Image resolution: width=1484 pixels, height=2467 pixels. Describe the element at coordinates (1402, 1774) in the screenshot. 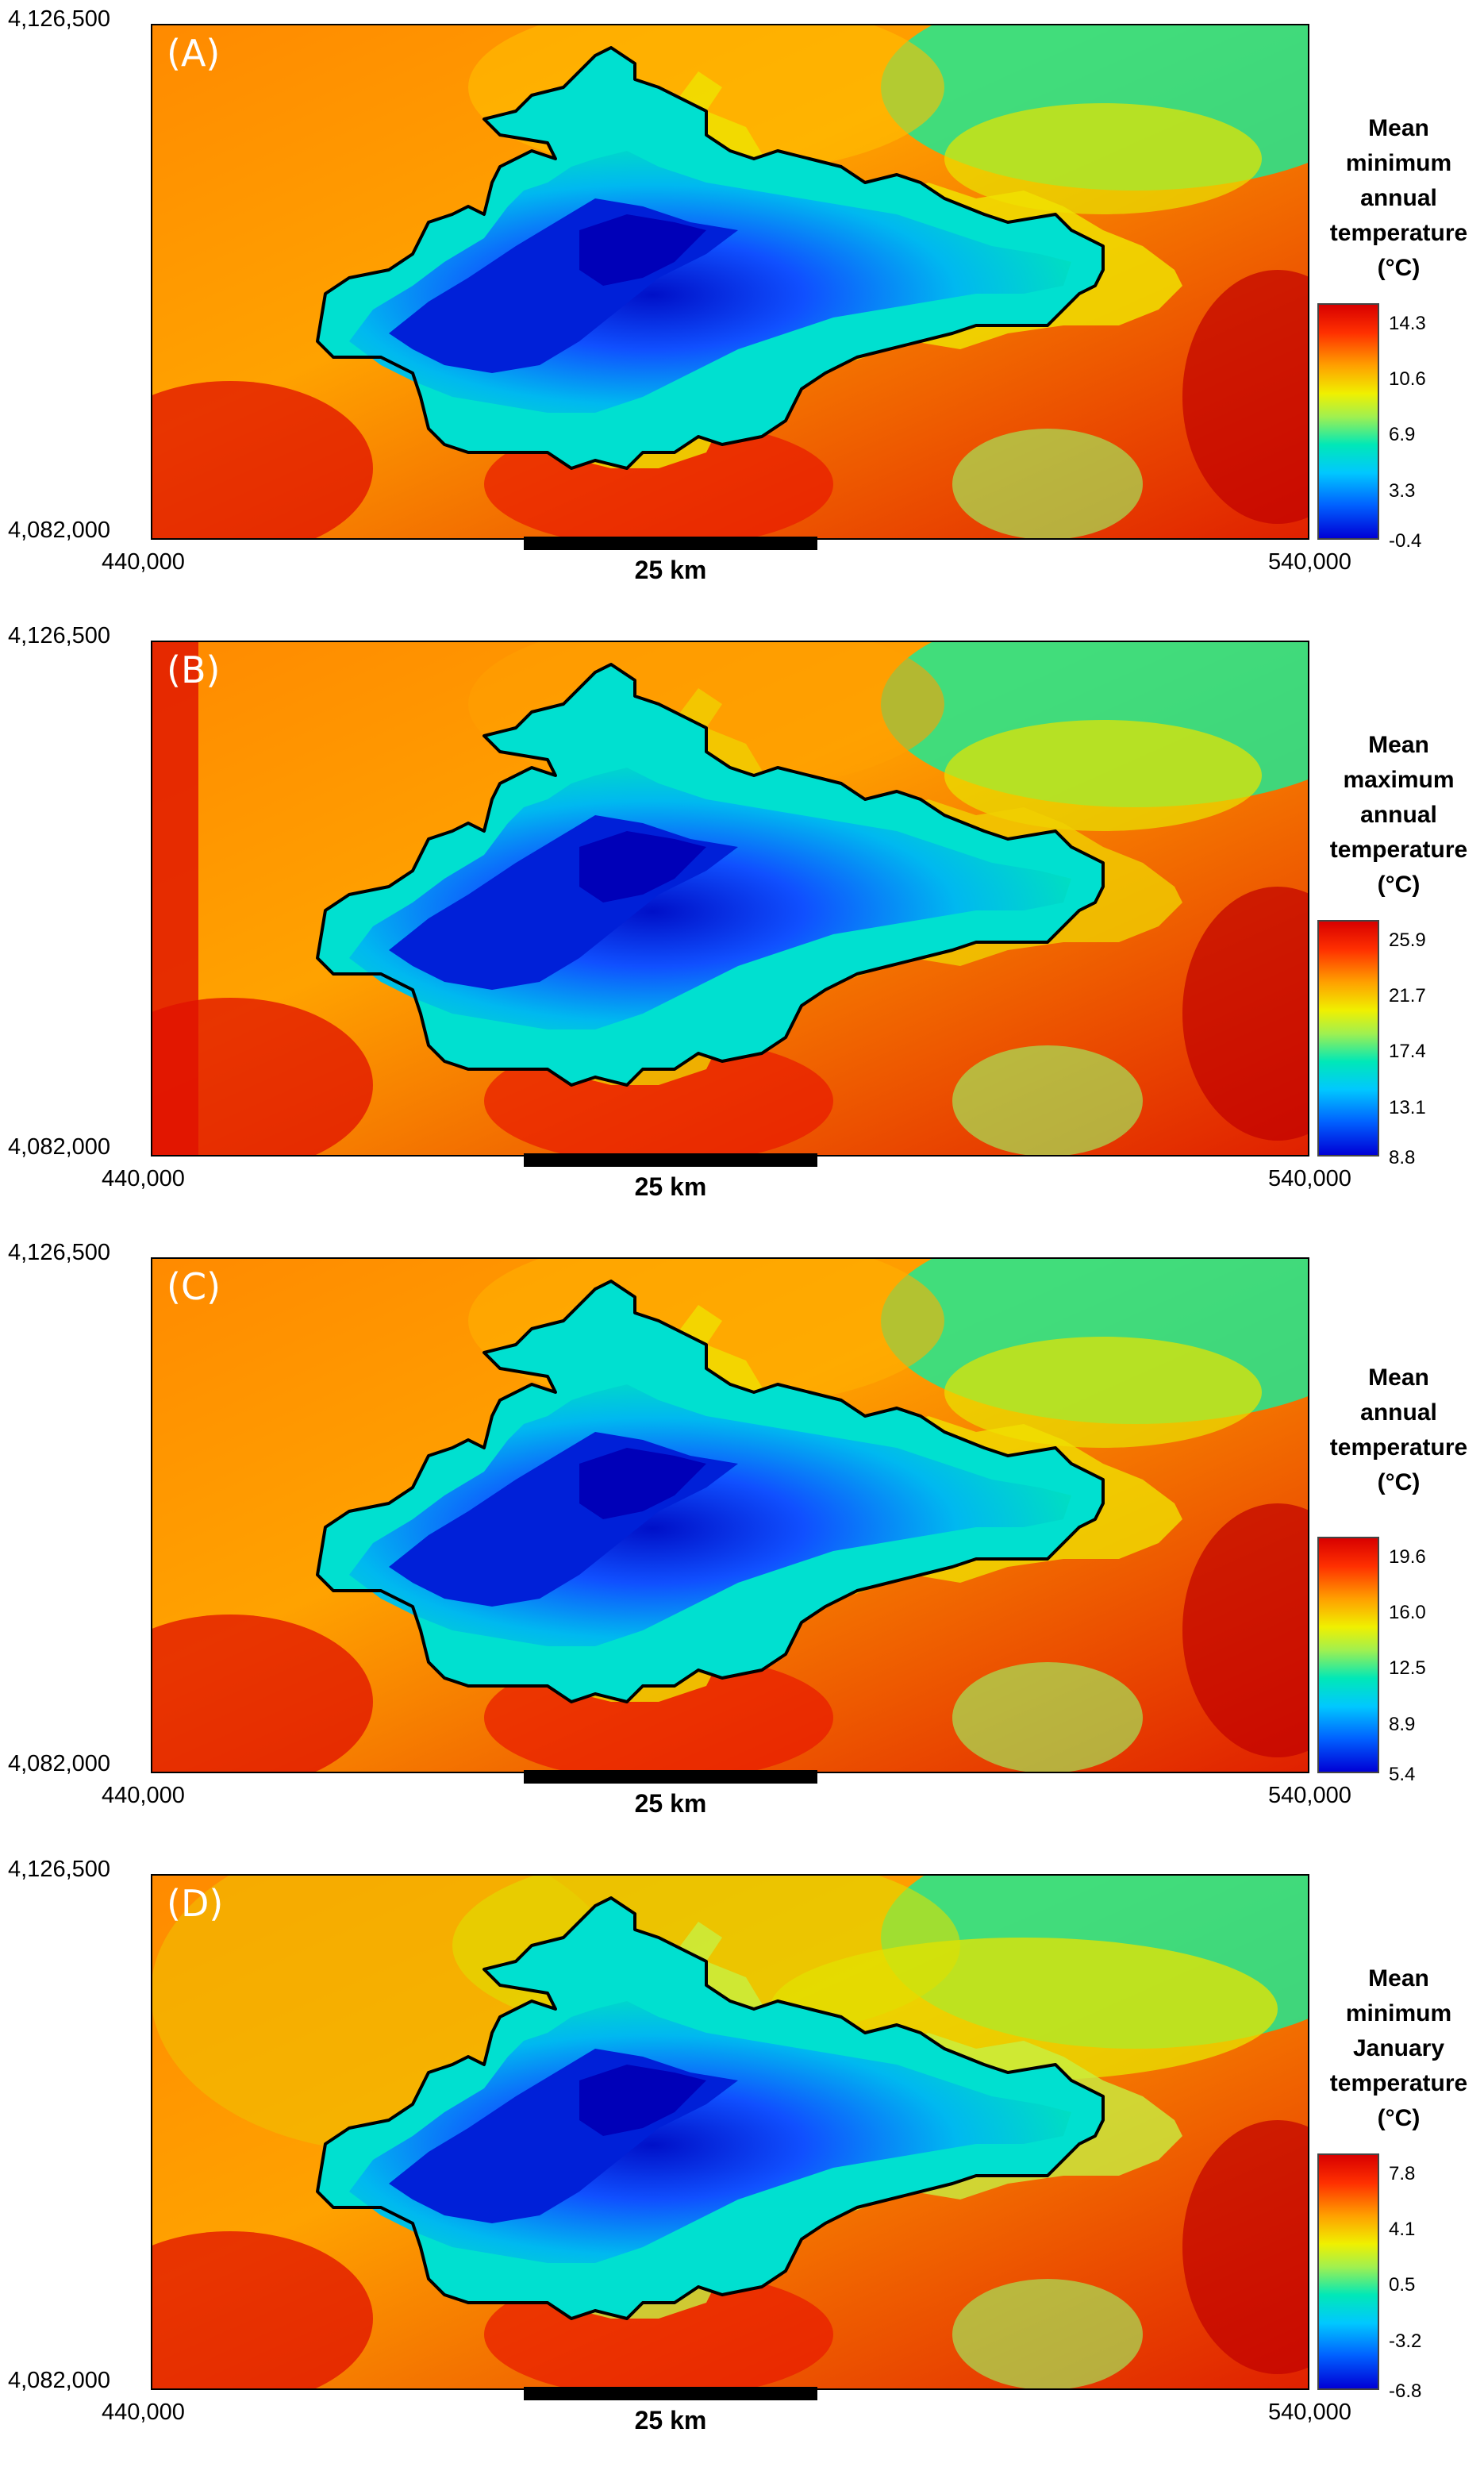

I see `color-scale-tick: 5.4` at that location.